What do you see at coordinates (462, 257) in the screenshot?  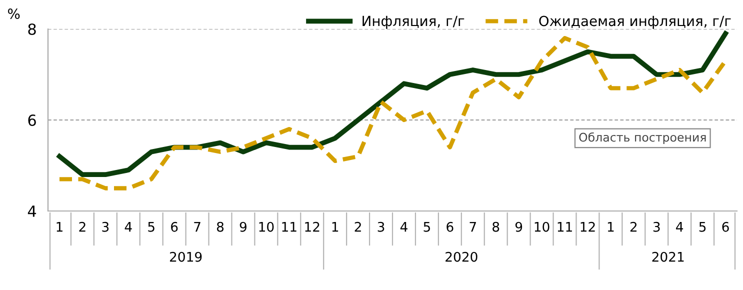 I see `text: 2020` at bounding box center [462, 257].